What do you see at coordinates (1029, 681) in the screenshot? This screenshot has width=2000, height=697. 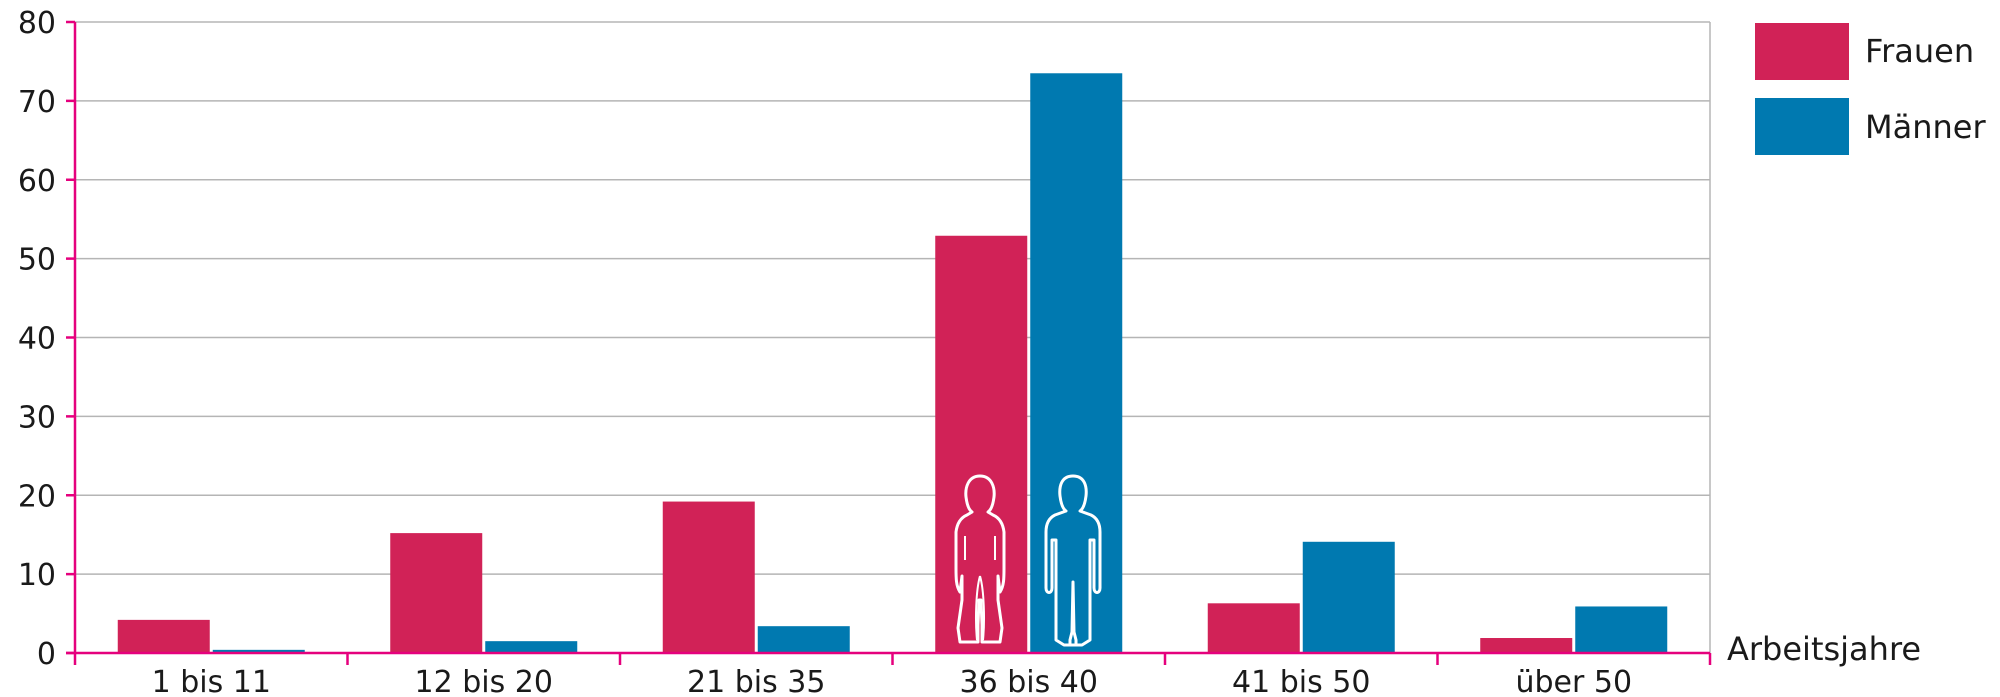 I see `x-tick-label-3: 36 bis 40` at bounding box center [1029, 681].